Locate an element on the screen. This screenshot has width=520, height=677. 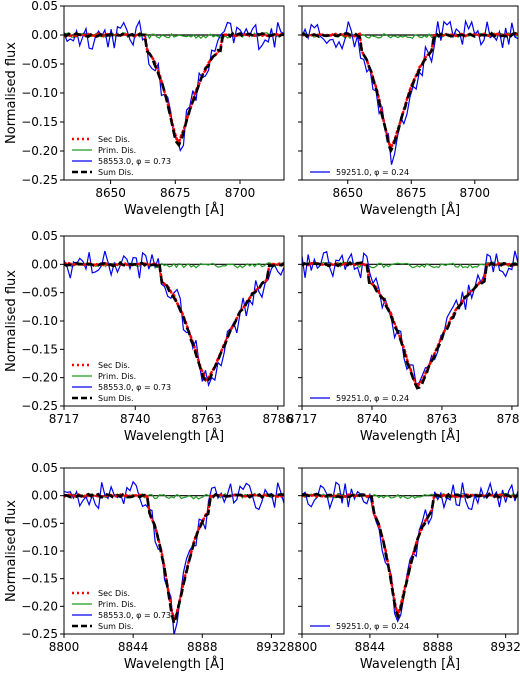
axes-frame is located at coordinates (174, 321).